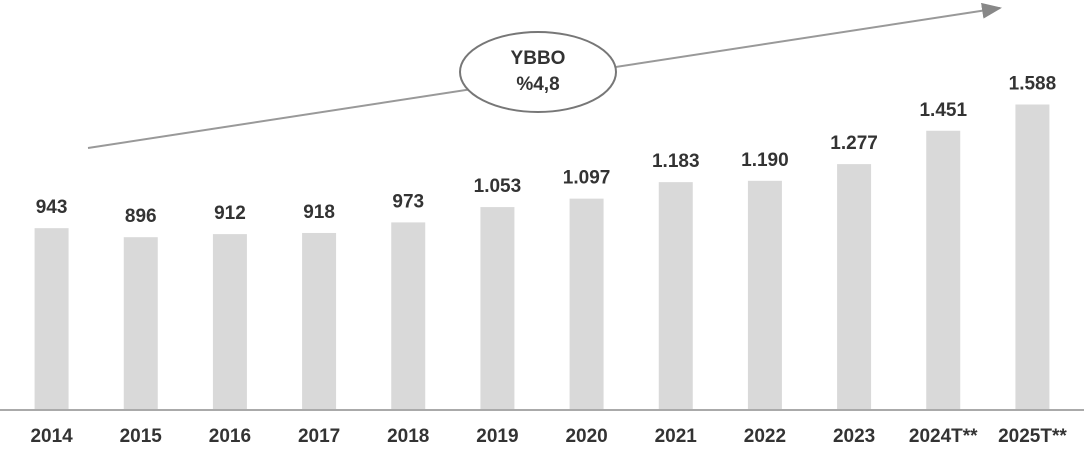 The width and height of the screenshot is (1084, 454). I want to click on x-tick-label: 2017, so click(319, 436).